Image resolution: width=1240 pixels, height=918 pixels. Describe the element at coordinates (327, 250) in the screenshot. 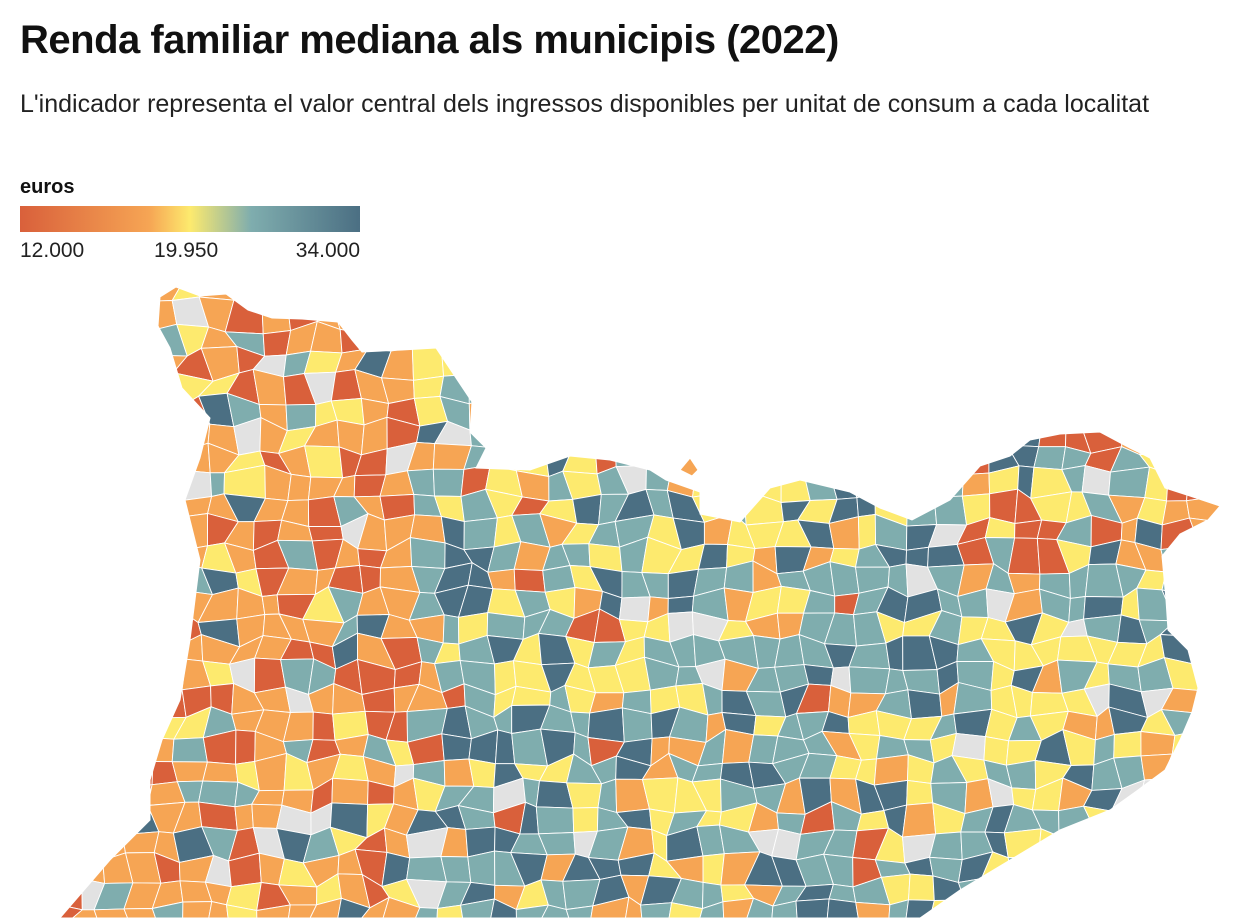

I see `legend-max-label: 34.000` at that location.